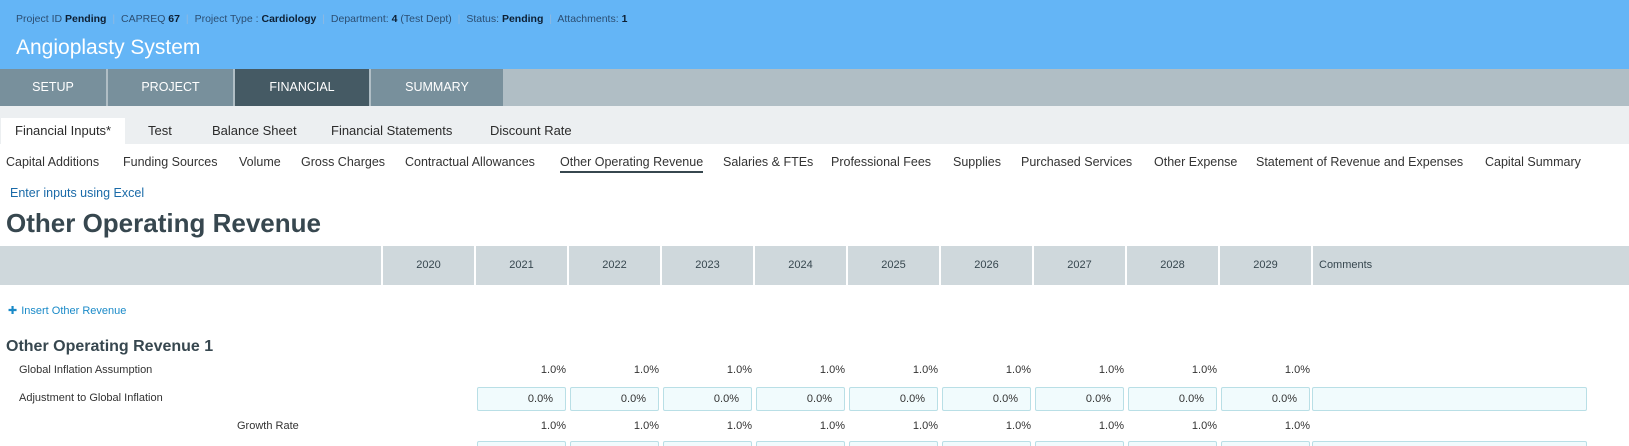  What do you see at coordinates (613, 265) in the screenshot?
I see `year-header: 2022` at bounding box center [613, 265].